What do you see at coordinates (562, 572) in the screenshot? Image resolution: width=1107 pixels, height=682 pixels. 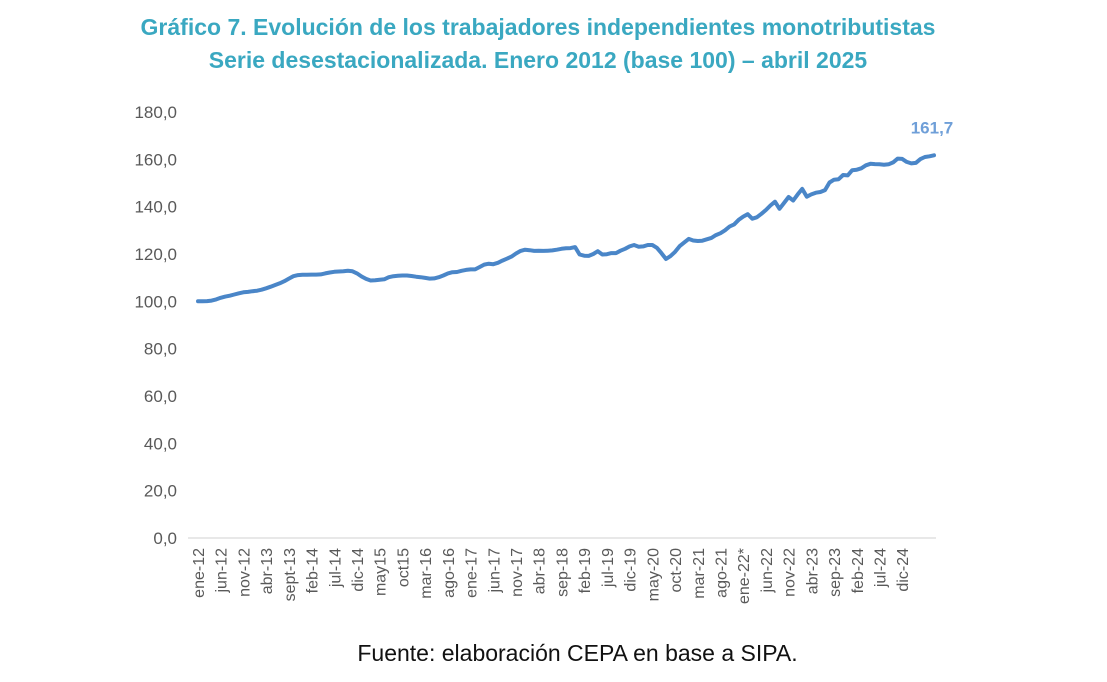 I see `x-tick-label: sep-18` at bounding box center [562, 572].